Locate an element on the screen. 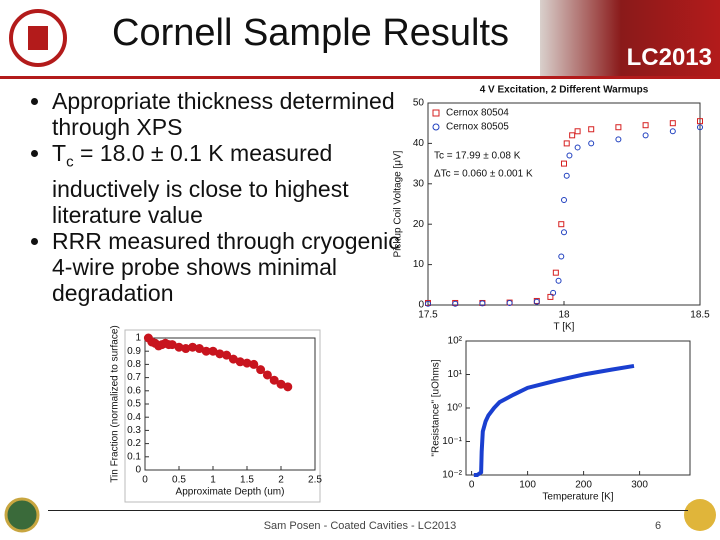  y-tick-label: 1 is located at coordinates (138, 338).